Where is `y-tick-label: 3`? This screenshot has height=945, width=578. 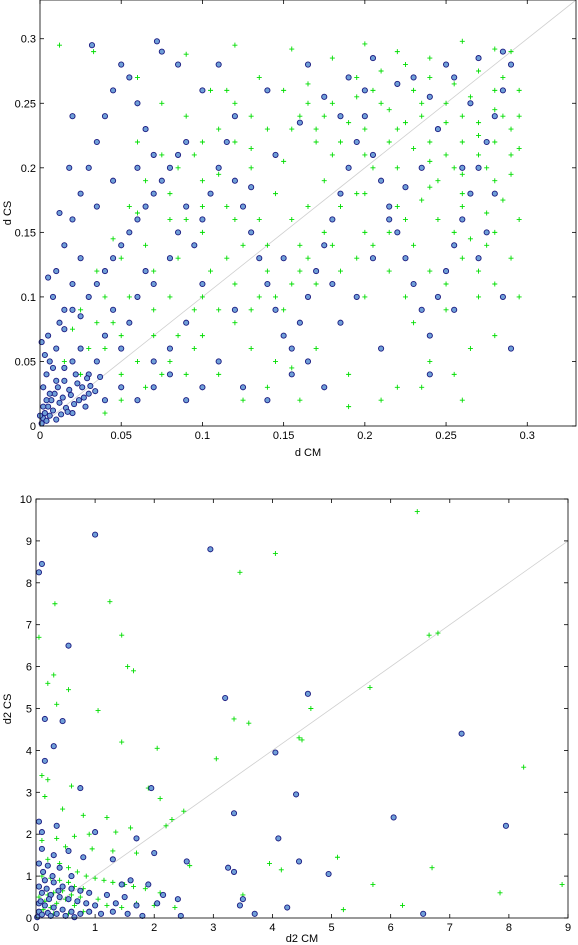
y-tick-label: 3 is located at coordinates (29, 793).